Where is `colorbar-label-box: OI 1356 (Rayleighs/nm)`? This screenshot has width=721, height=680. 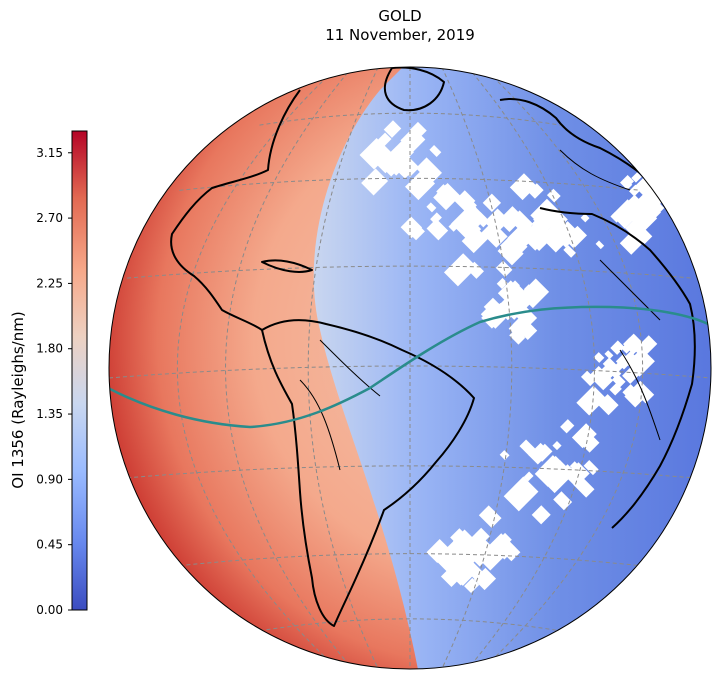
colorbar-label-box: OI 1356 (Rayleighs/nm) is located at coordinates (18, 400).